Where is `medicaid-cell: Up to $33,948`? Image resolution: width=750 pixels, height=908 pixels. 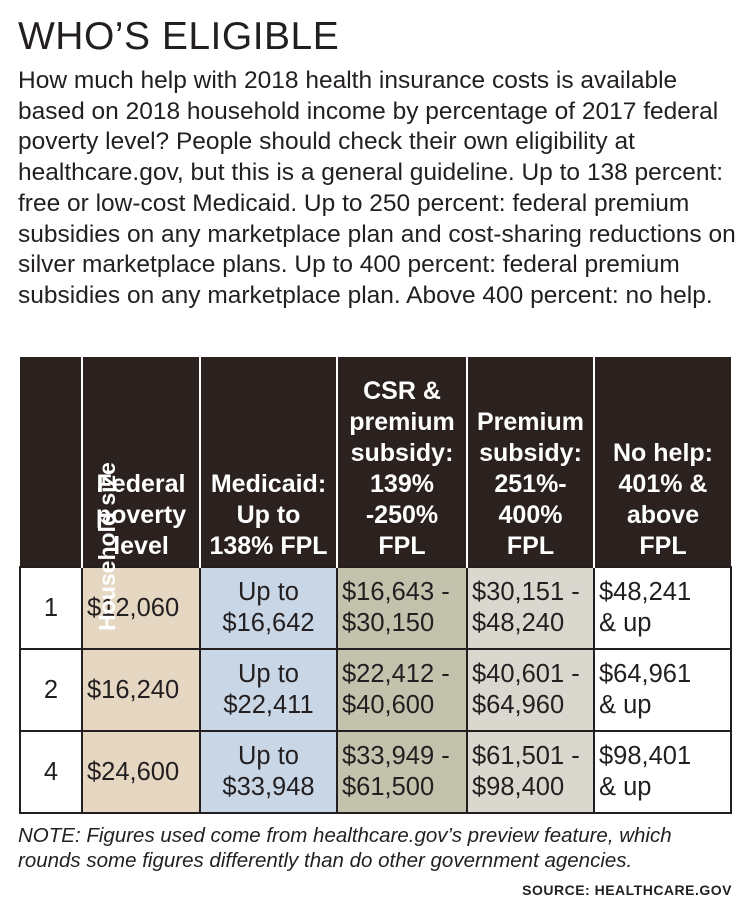 medicaid-cell: Up to $33,948 is located at coordinates (268, 772).